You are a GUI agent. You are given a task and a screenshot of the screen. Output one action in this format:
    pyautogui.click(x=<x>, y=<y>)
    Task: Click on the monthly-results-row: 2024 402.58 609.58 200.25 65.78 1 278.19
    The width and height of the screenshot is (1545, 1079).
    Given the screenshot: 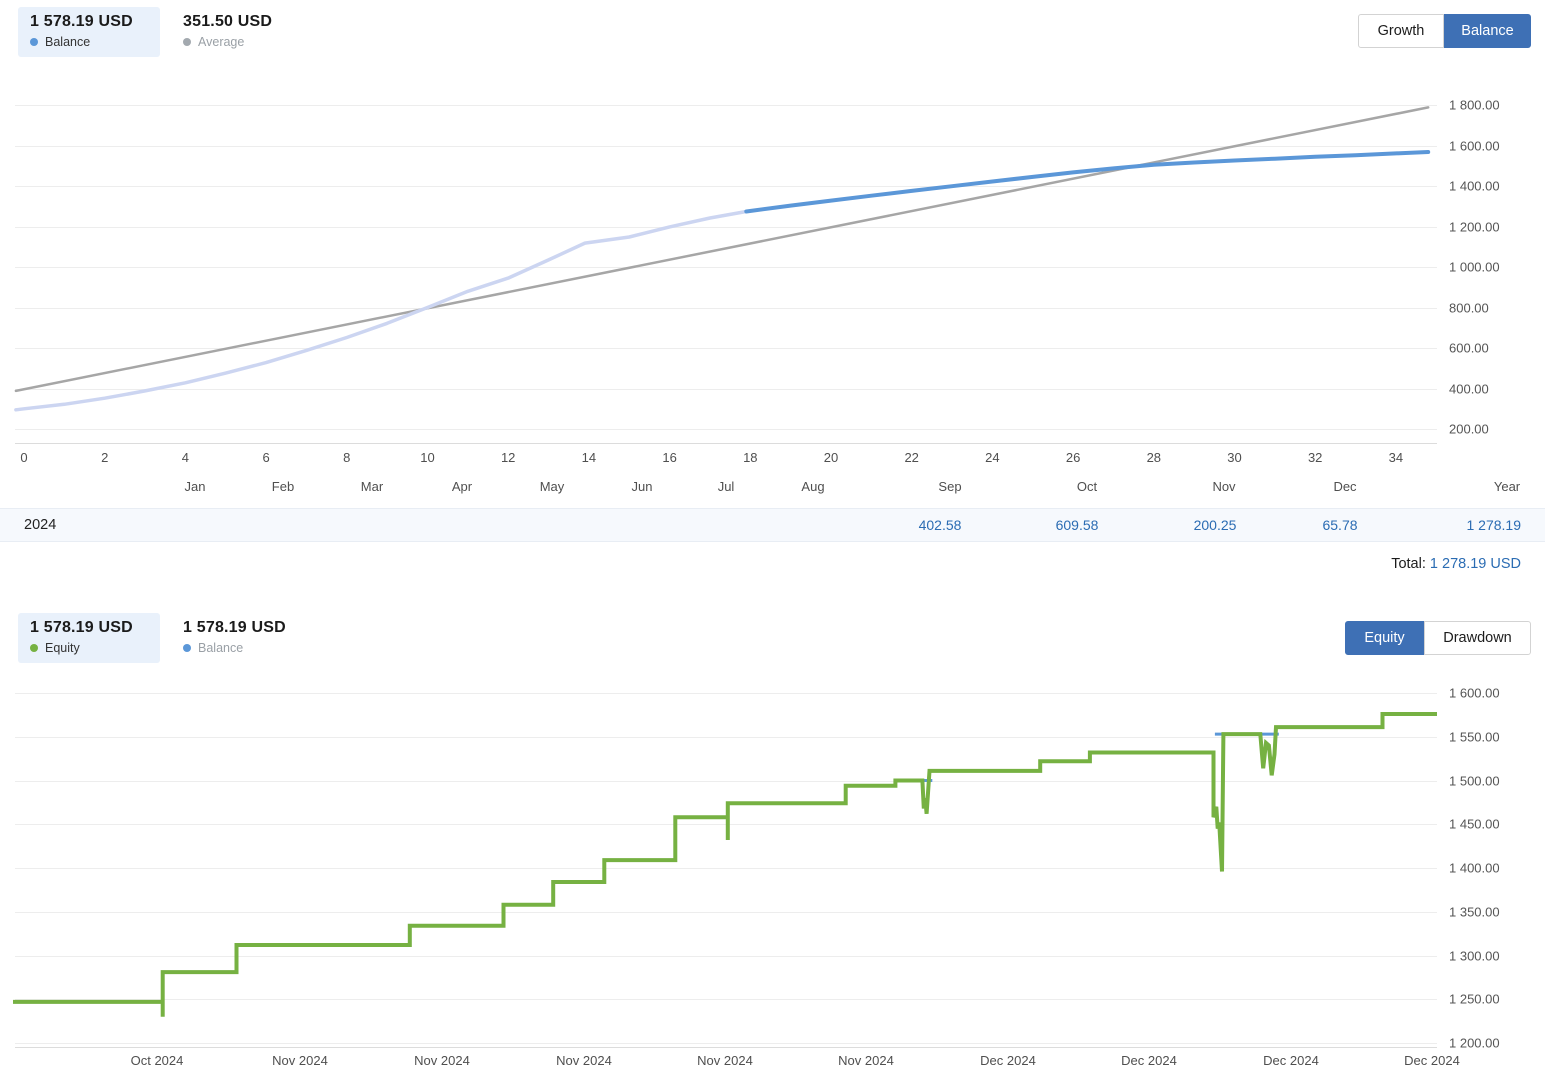 What is the action you would take?
    pyautogui.click(x=772, y=525)
    